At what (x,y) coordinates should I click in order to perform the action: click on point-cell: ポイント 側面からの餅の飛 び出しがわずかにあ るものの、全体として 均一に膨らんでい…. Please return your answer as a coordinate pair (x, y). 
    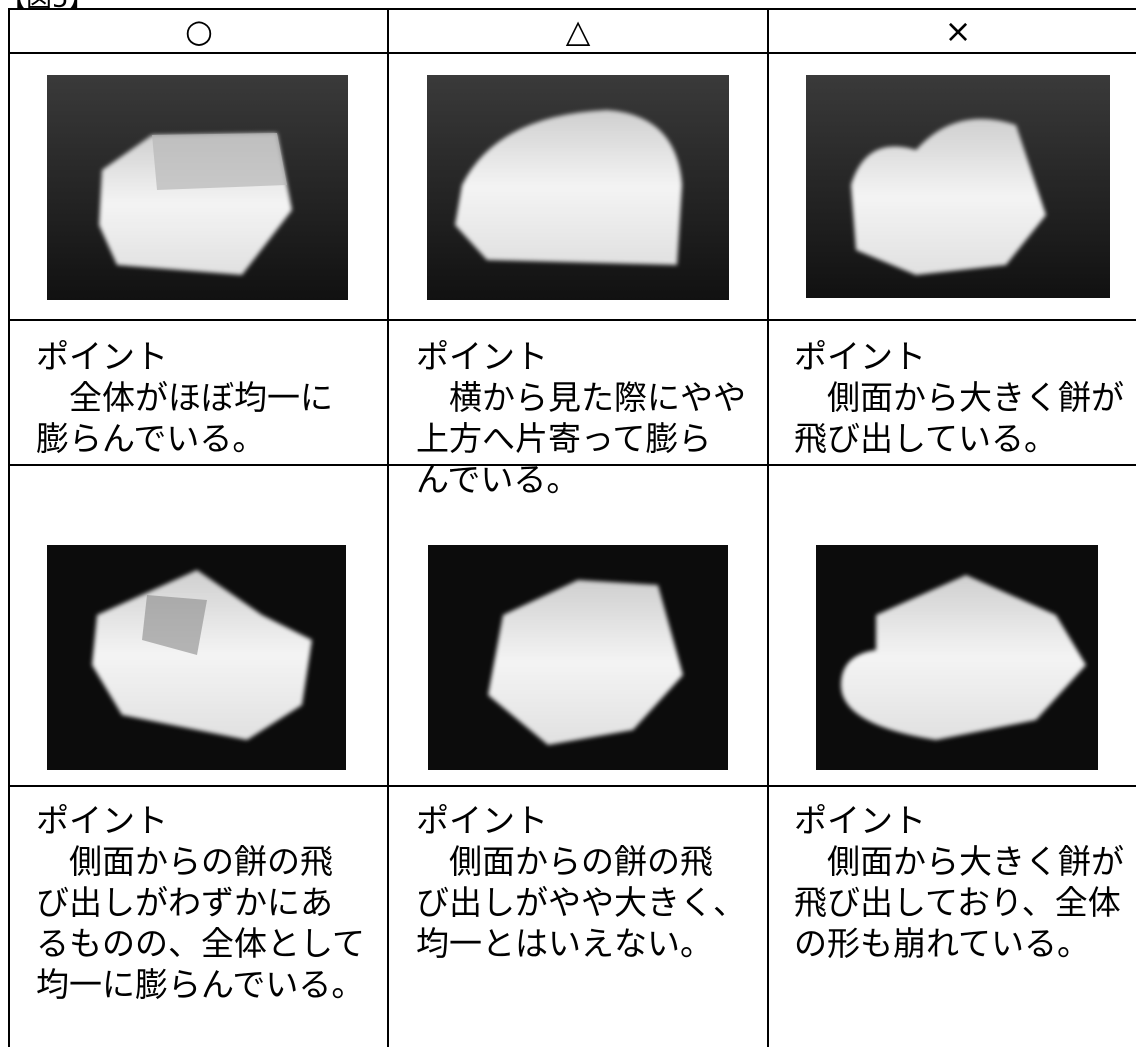
    Looking at the image, I should click on (221, 902).